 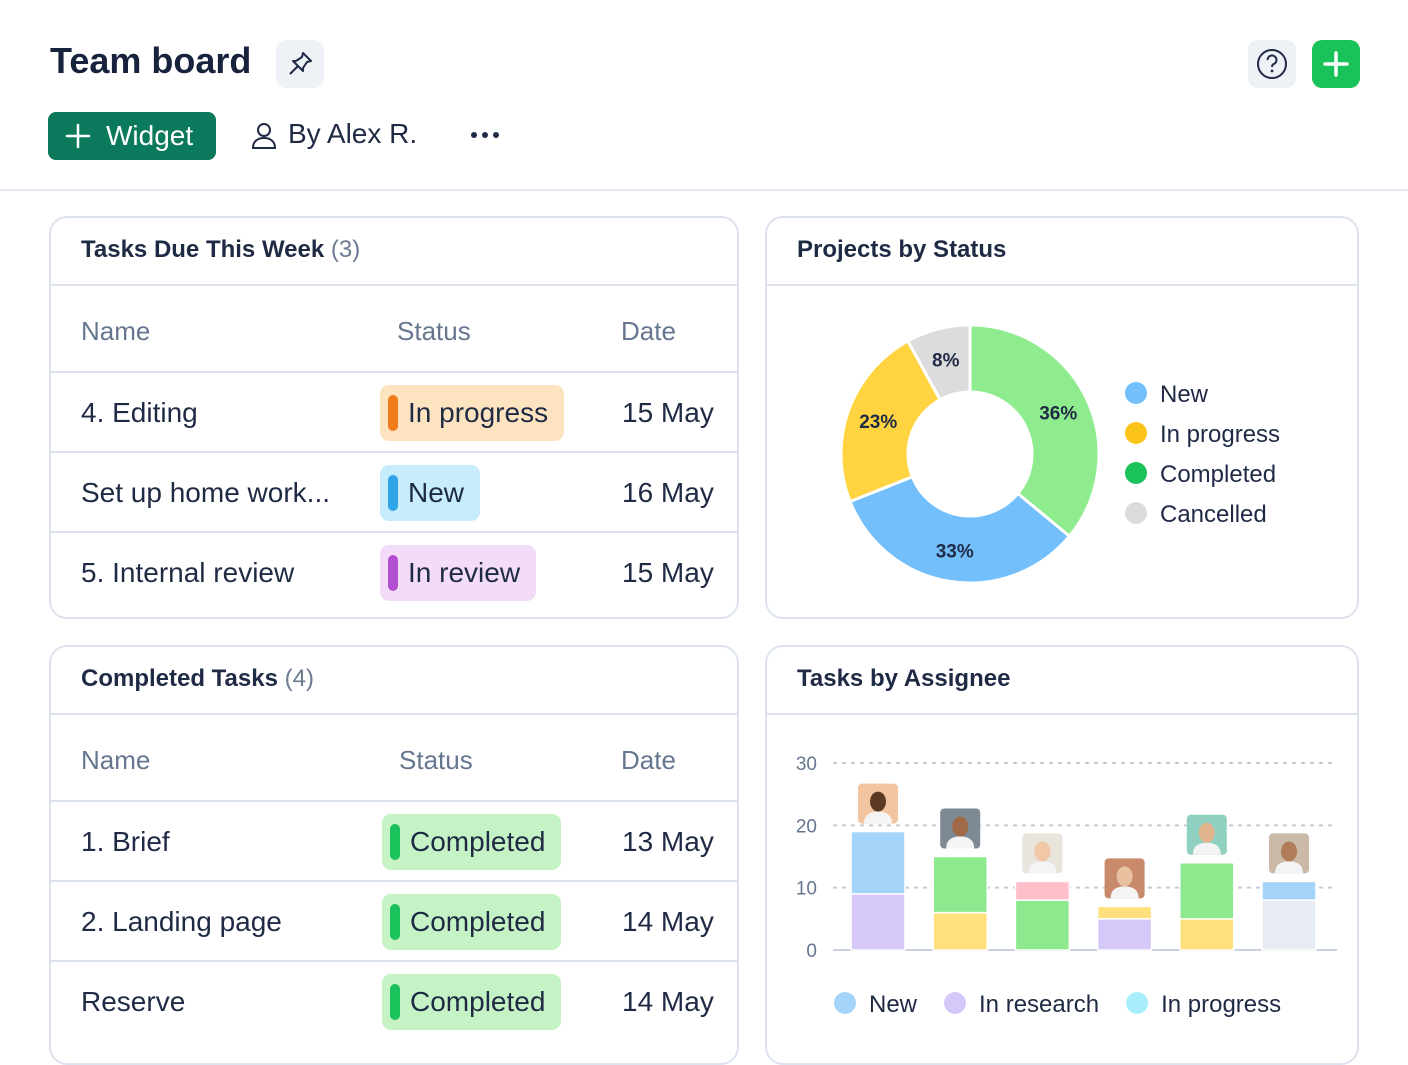 What do you see at coordinates (458, 573) in the screenshot?
I see `status-pill: In review` at bounding box center [458, 573].